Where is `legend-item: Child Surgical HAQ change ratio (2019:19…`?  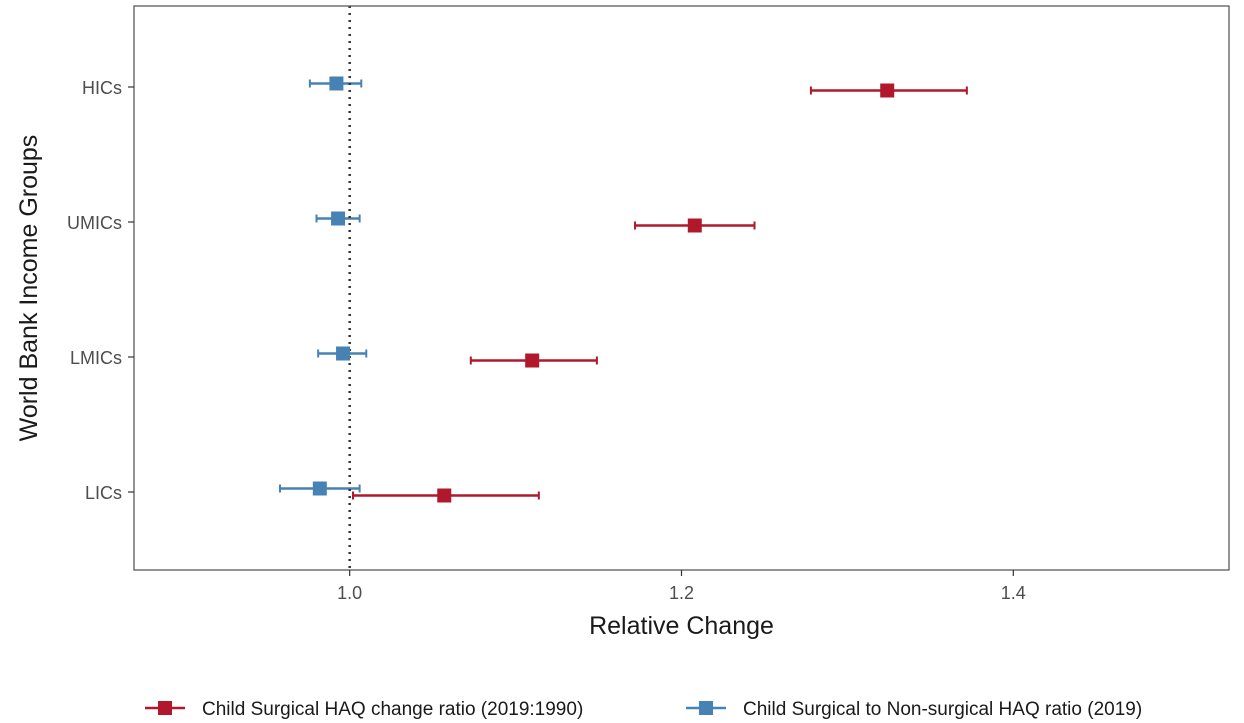 legend-item: Child Surgical HAQ change ratio (2019:19… is located at coordinates (364, 709).